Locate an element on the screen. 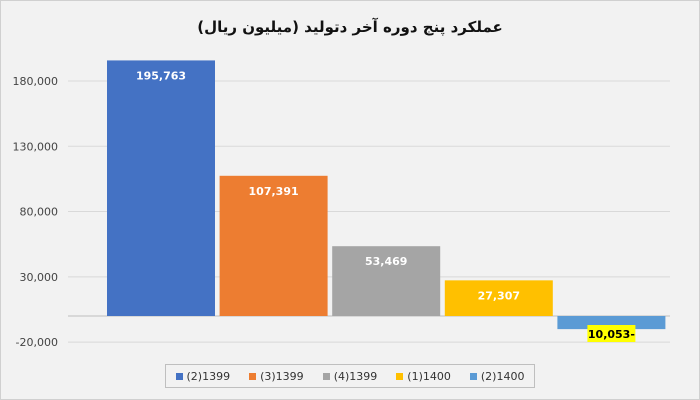  y-tick-label: -20,000 is located at coordinates (37, 342).